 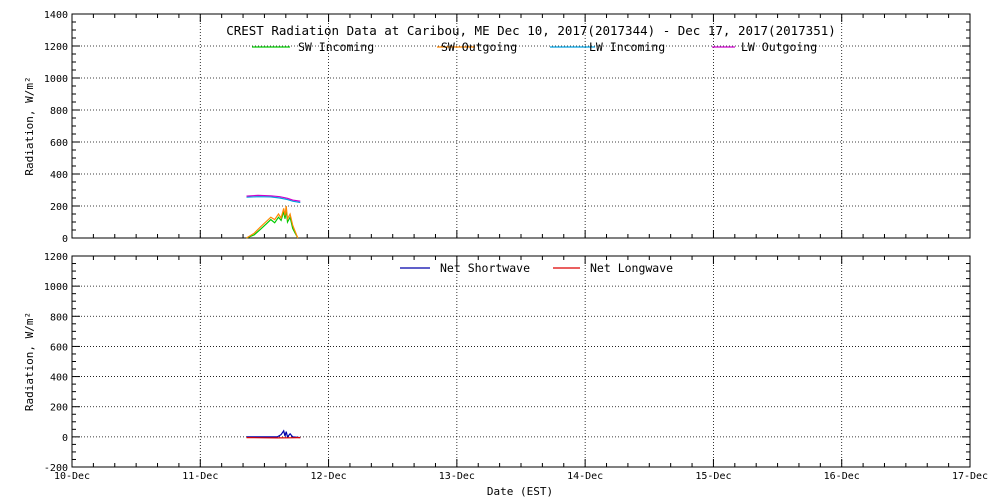 What do you see at coordinates (631, 268) in the screenshot?
I see `legend-label: Net Longwave` at bounding box center [631, 268].